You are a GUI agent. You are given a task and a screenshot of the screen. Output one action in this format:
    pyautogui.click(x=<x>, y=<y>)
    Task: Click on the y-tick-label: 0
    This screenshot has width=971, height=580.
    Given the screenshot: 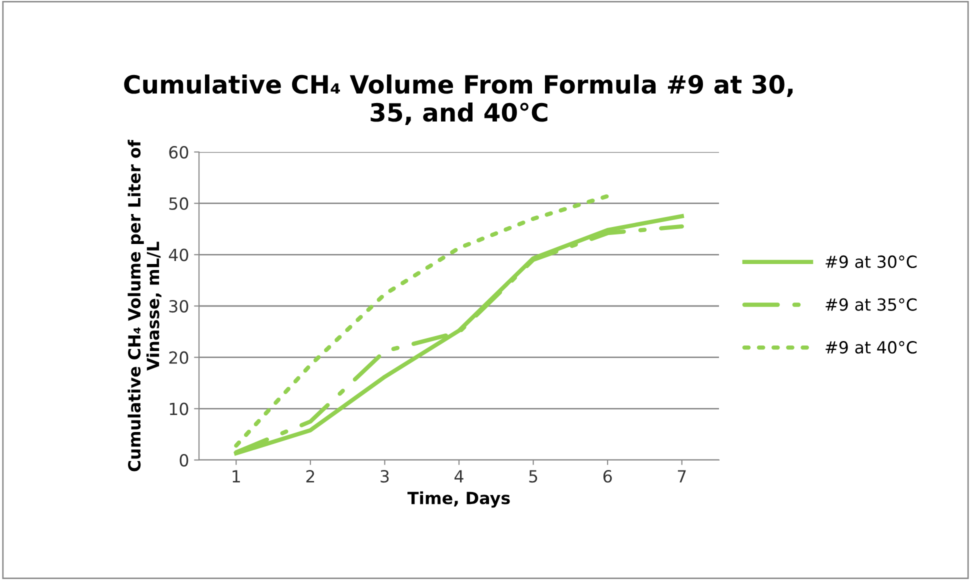 What is the action you would take?
    pyautogui.click(x=184, y=460)
    